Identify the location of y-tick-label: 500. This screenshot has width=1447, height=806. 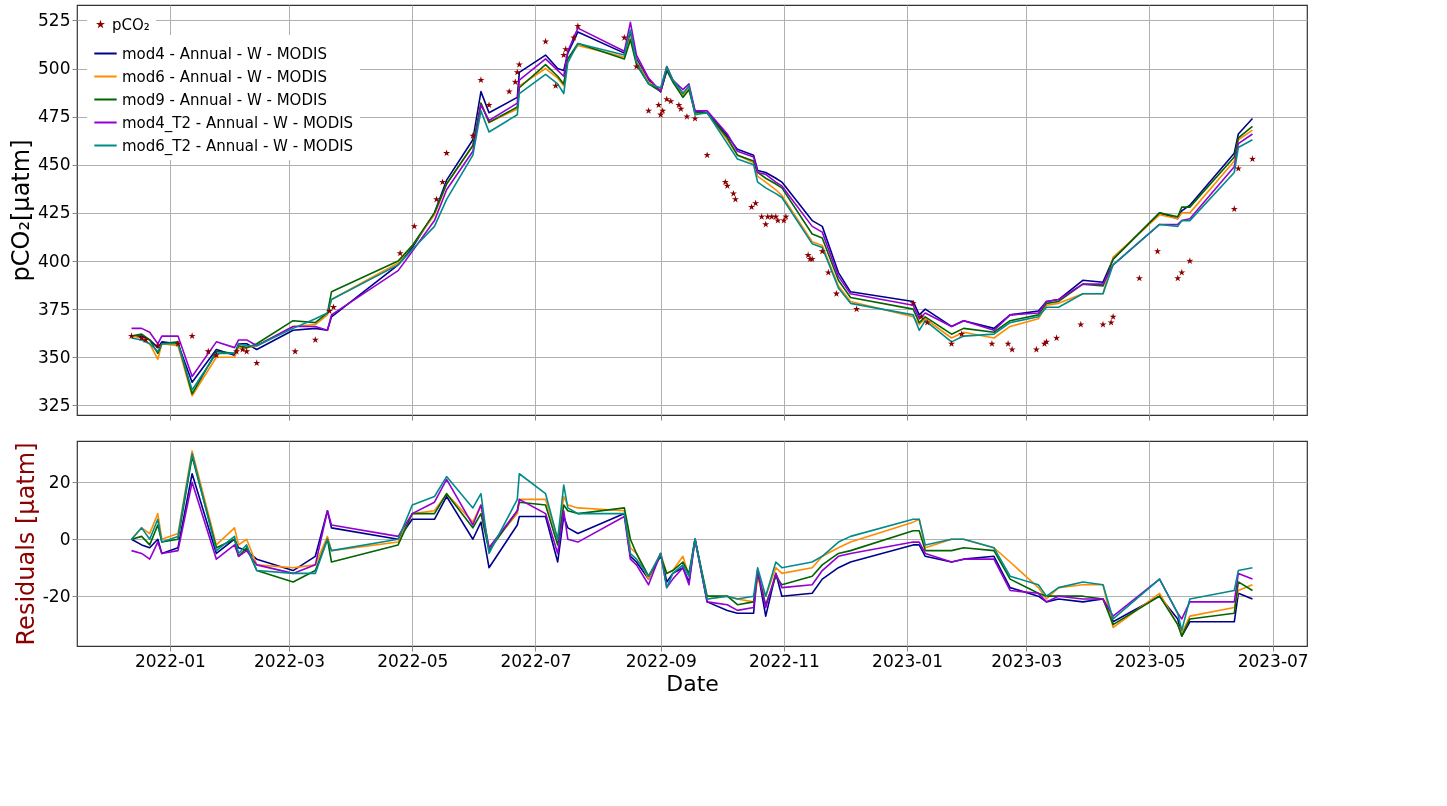
(54, 68).